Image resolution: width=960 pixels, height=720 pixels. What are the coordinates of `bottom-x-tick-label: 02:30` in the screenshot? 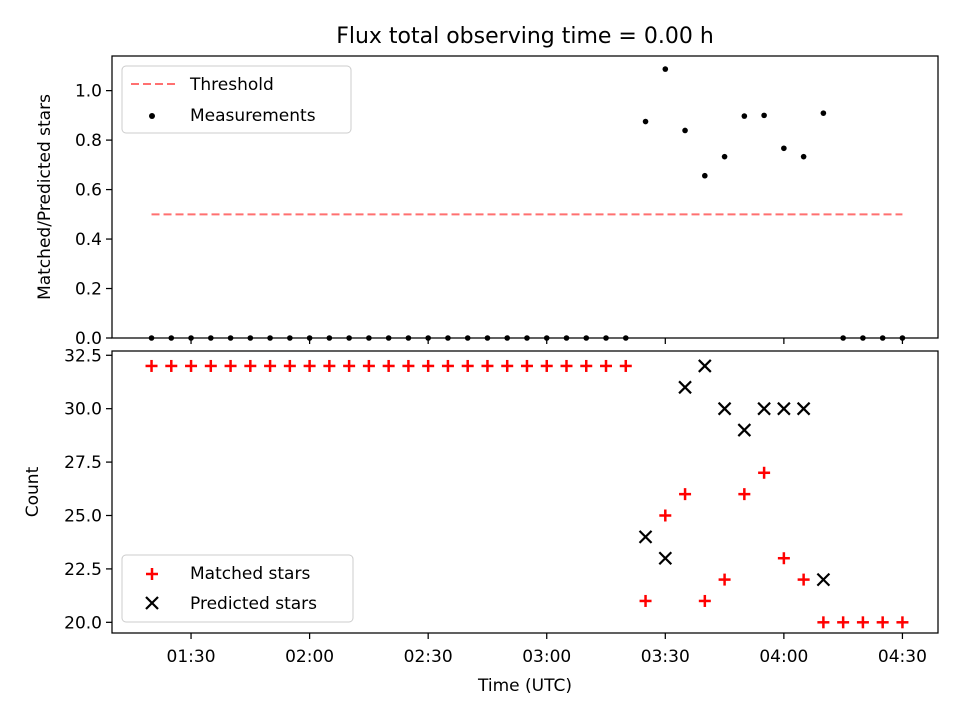 It's located at (428, 657).